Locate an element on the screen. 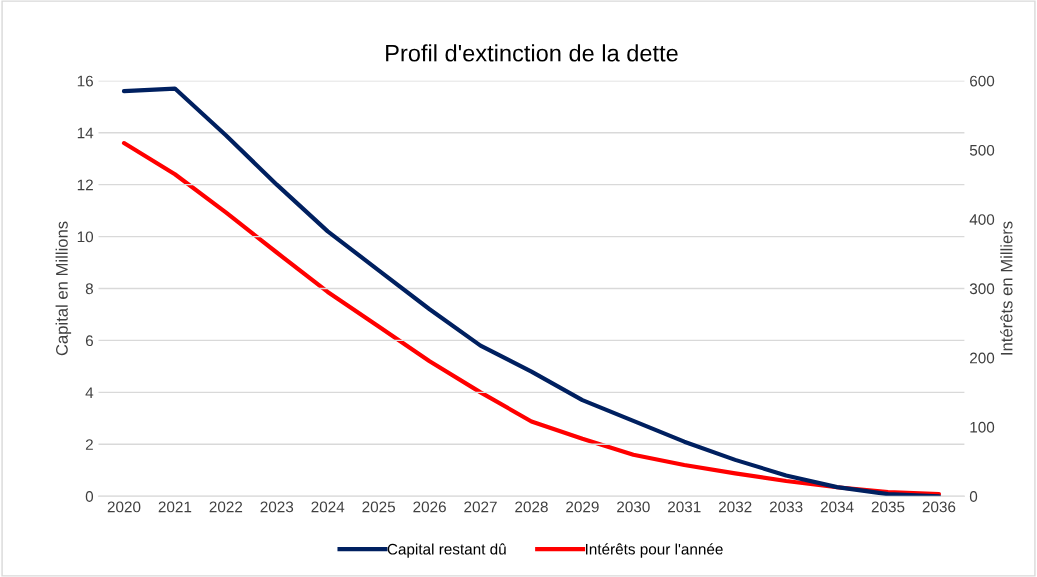 The image size is (1037, 577). chart-title: Profil d'extinction de la dette is located at coordinates (532, 53).